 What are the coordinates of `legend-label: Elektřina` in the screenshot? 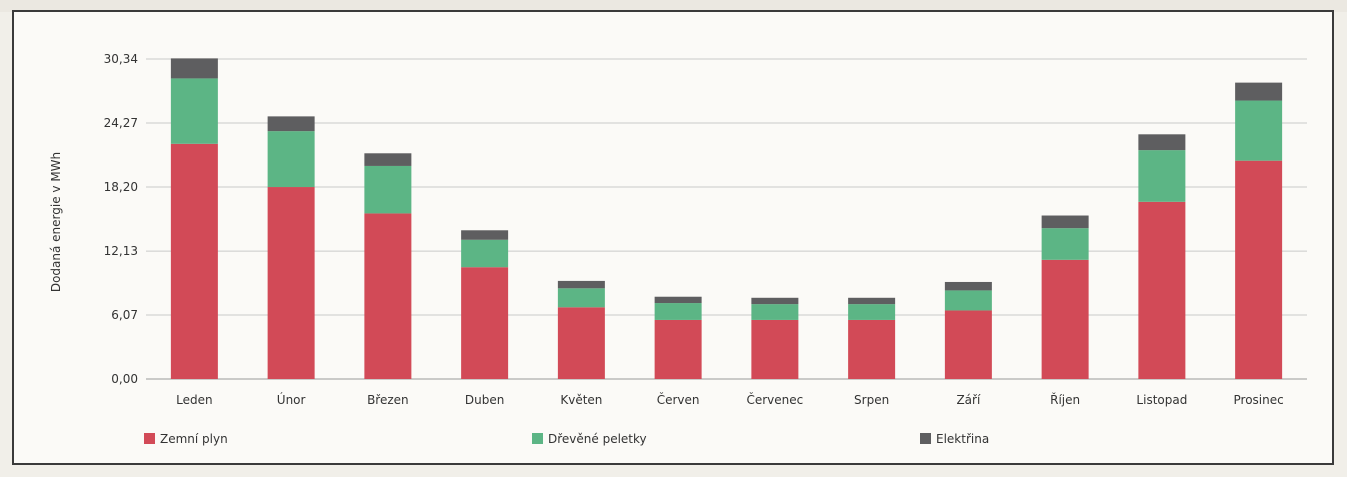 It's located at (962, 439).